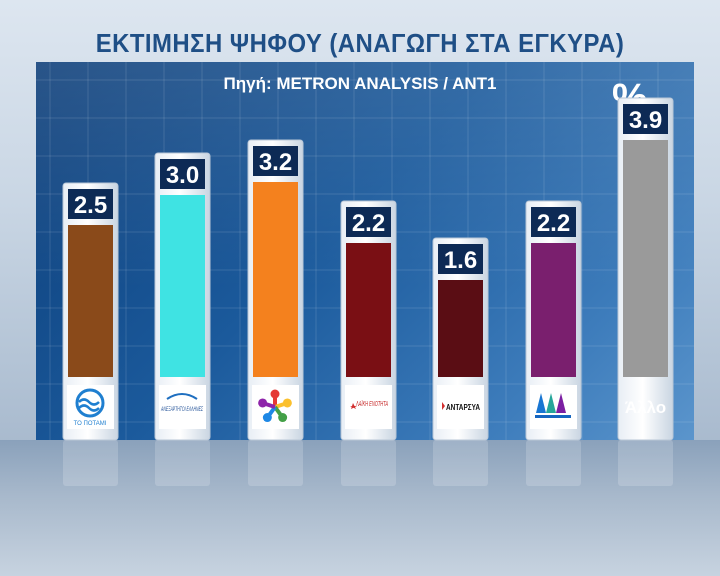  I want to click on bar-group: 2.2, so click(553, 343).